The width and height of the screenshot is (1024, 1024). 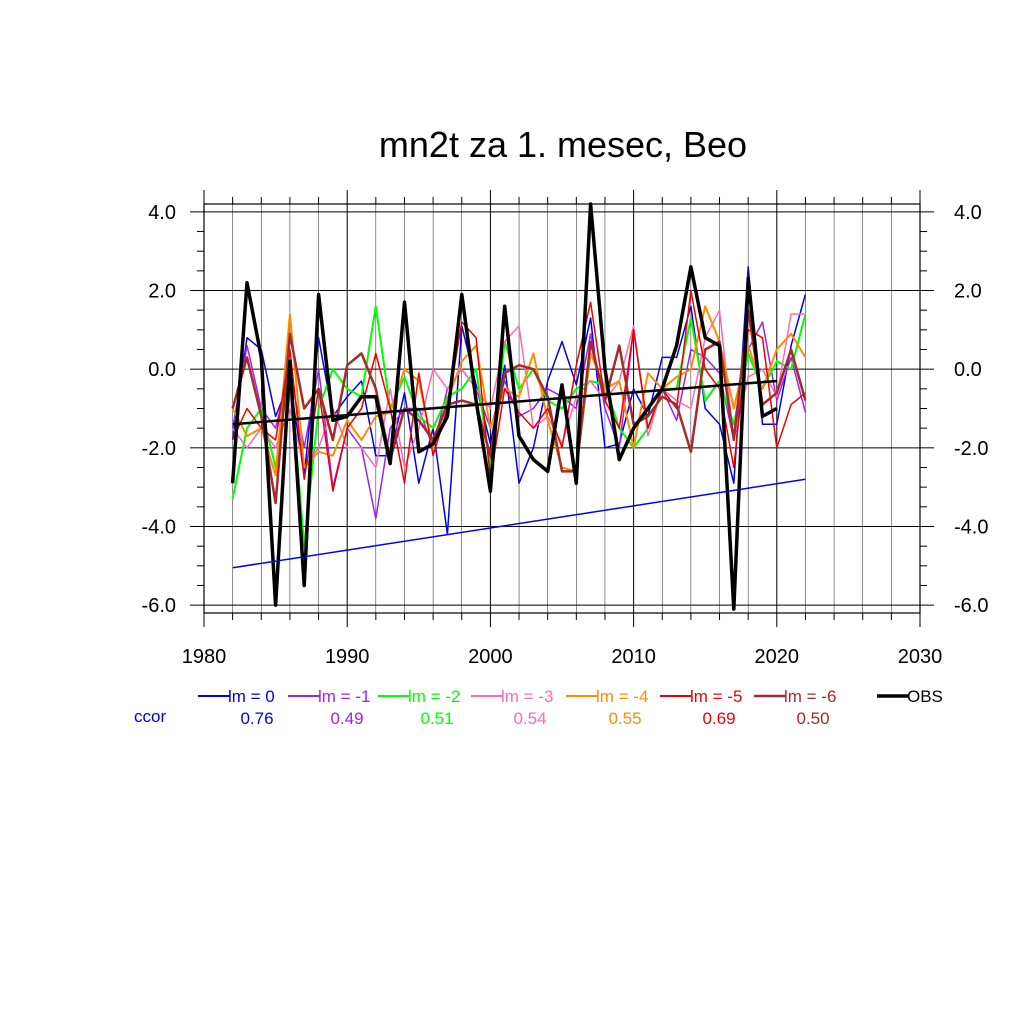 What do you see at coordinates (624, 718) in the screenshot?
I see `ccor-value: 0.55` at bounding box center [624, 718].